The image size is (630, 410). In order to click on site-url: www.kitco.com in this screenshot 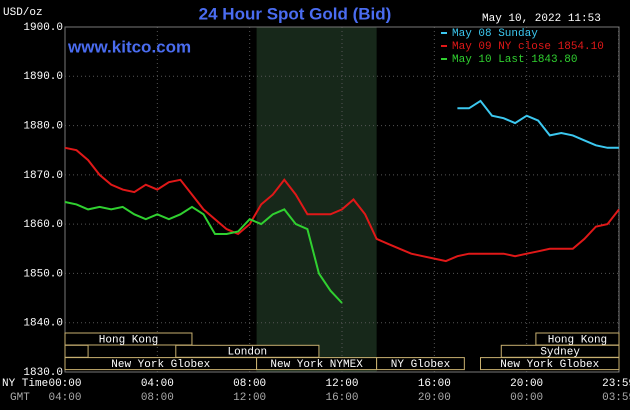, I will do `click(129, 46)`.